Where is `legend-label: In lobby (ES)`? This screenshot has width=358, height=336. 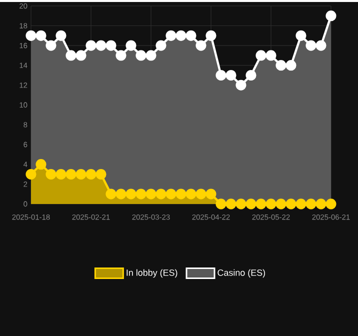
legend-label: In lobby (ES) is located at coordinates (152, 273).